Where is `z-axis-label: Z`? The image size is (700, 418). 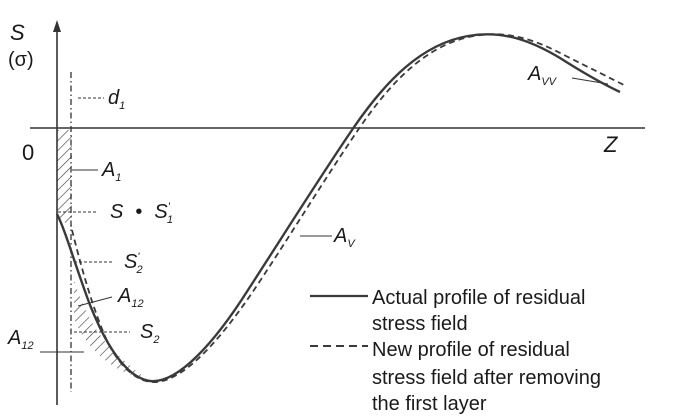
z-axis-label: Z is located at coordinates (611, 144).